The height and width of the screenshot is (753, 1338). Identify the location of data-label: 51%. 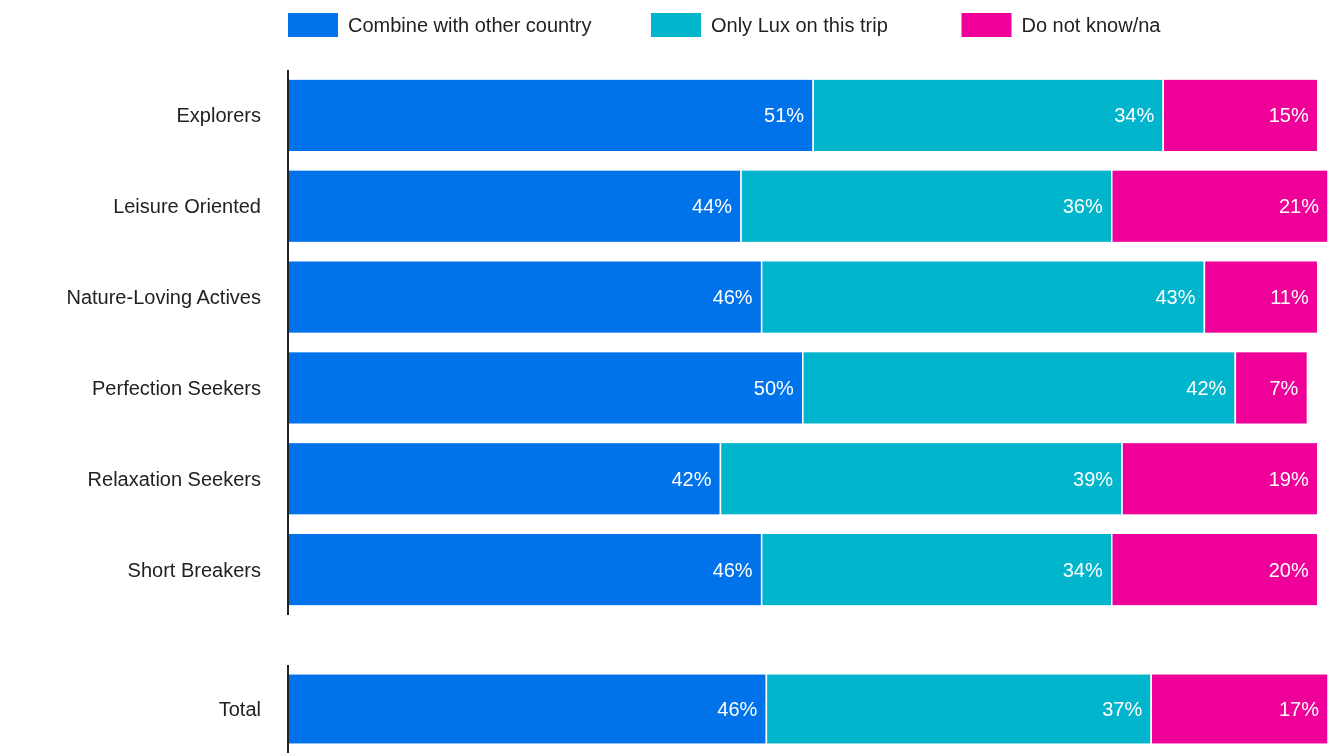
(784, 115).